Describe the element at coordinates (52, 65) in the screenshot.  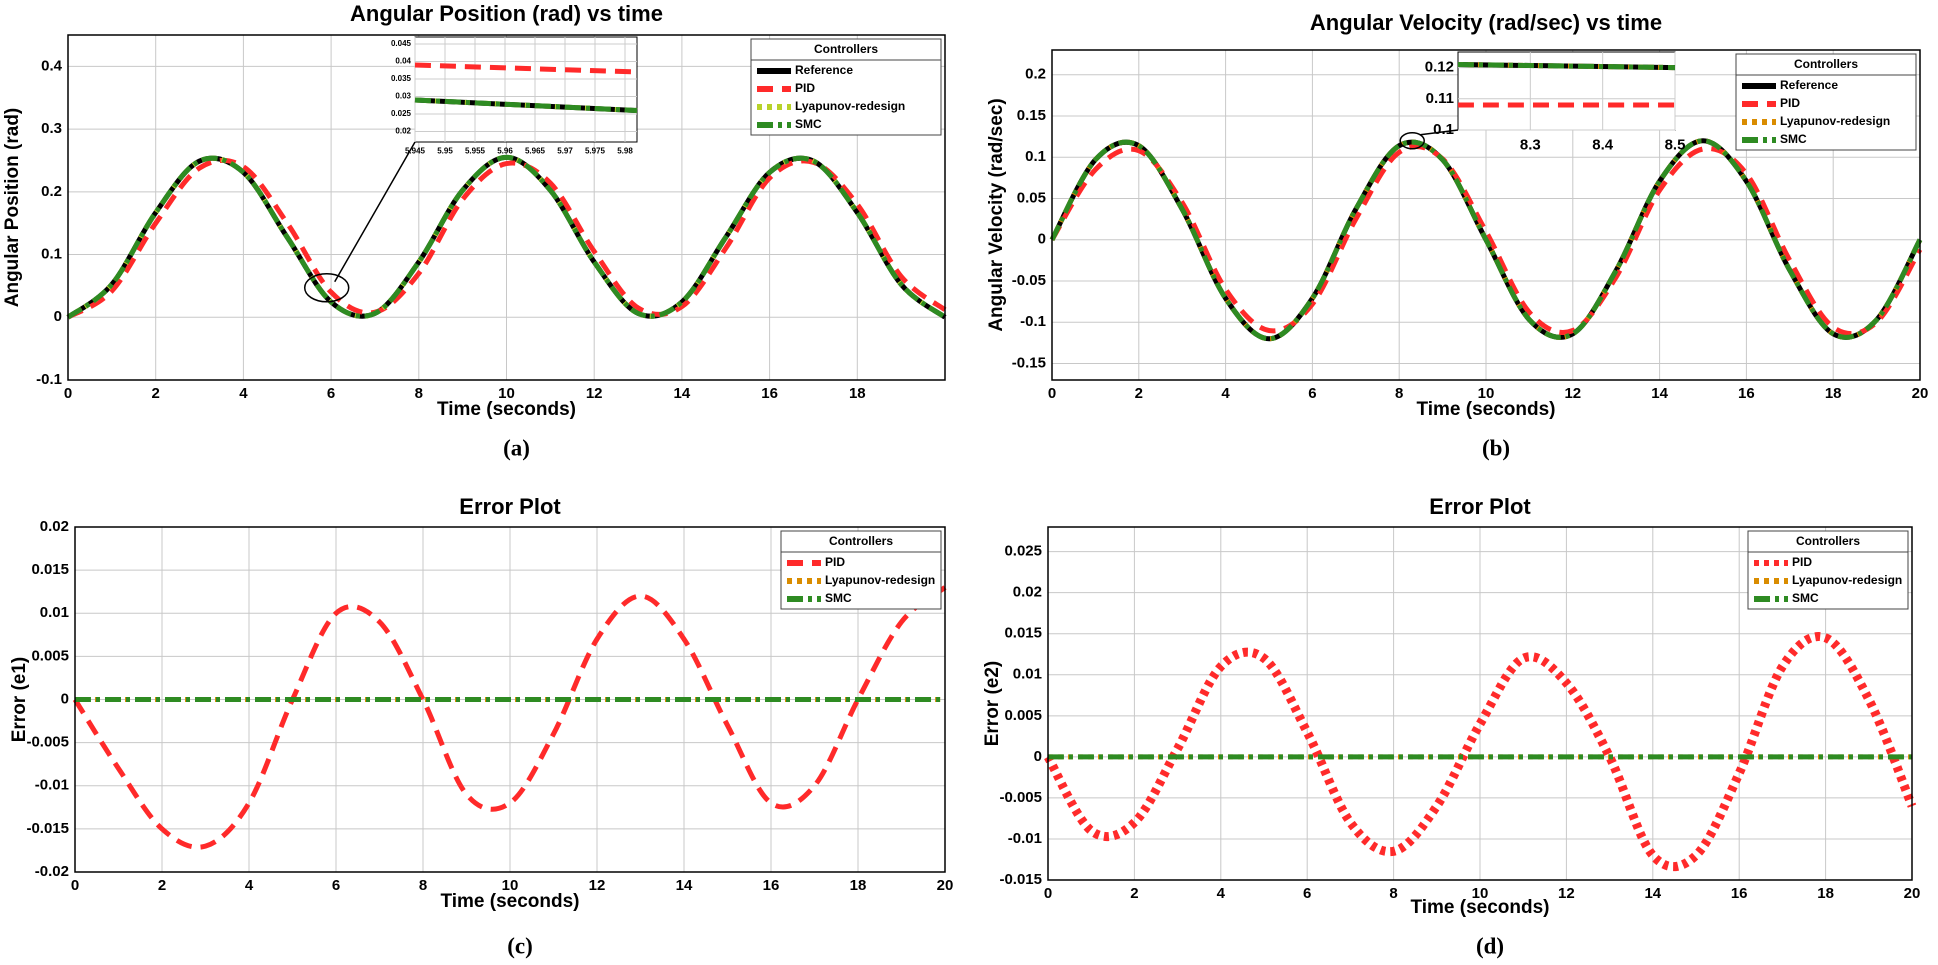
I see `y-tick-label: 0.4` at that location.